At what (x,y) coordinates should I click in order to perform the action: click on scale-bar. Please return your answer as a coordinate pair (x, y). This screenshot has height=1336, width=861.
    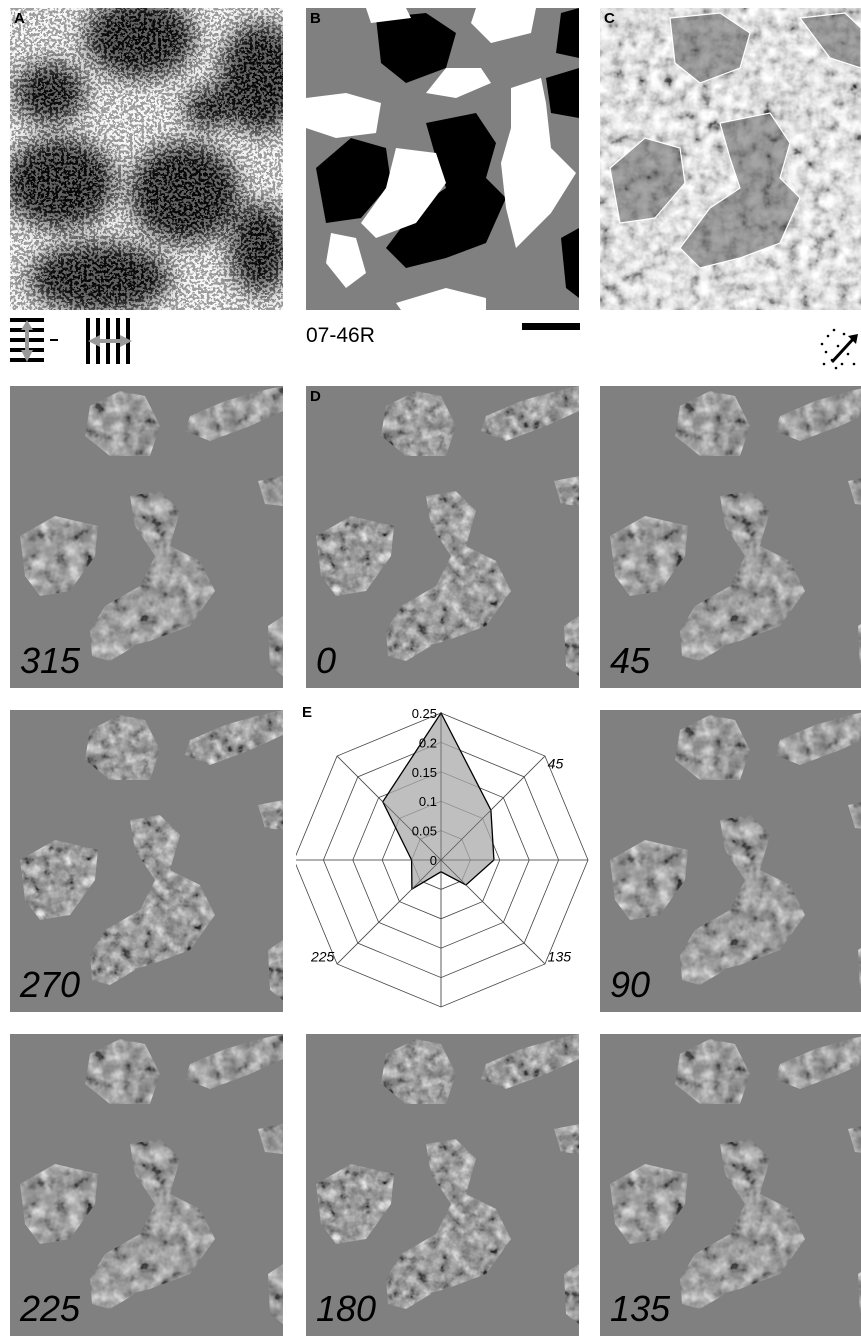
    Looking at the image, I should click on (551, 326).